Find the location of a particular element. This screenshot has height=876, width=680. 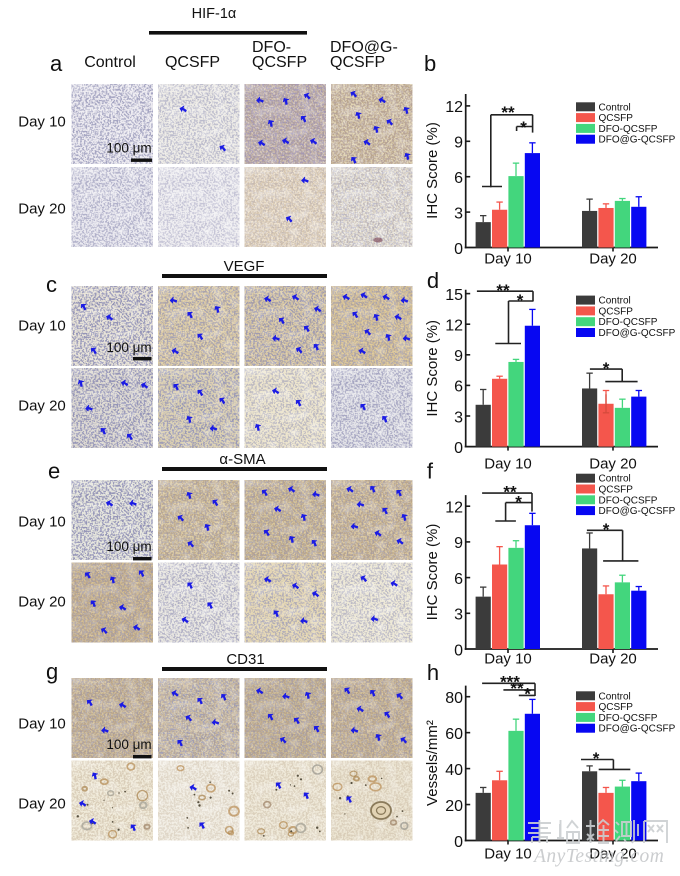

svg-text: h is located at coordinates (433, 672).